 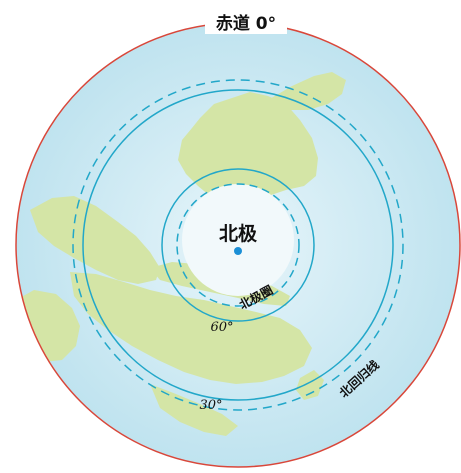 I want to click on japan-landmass, so click(x=310, y=385).